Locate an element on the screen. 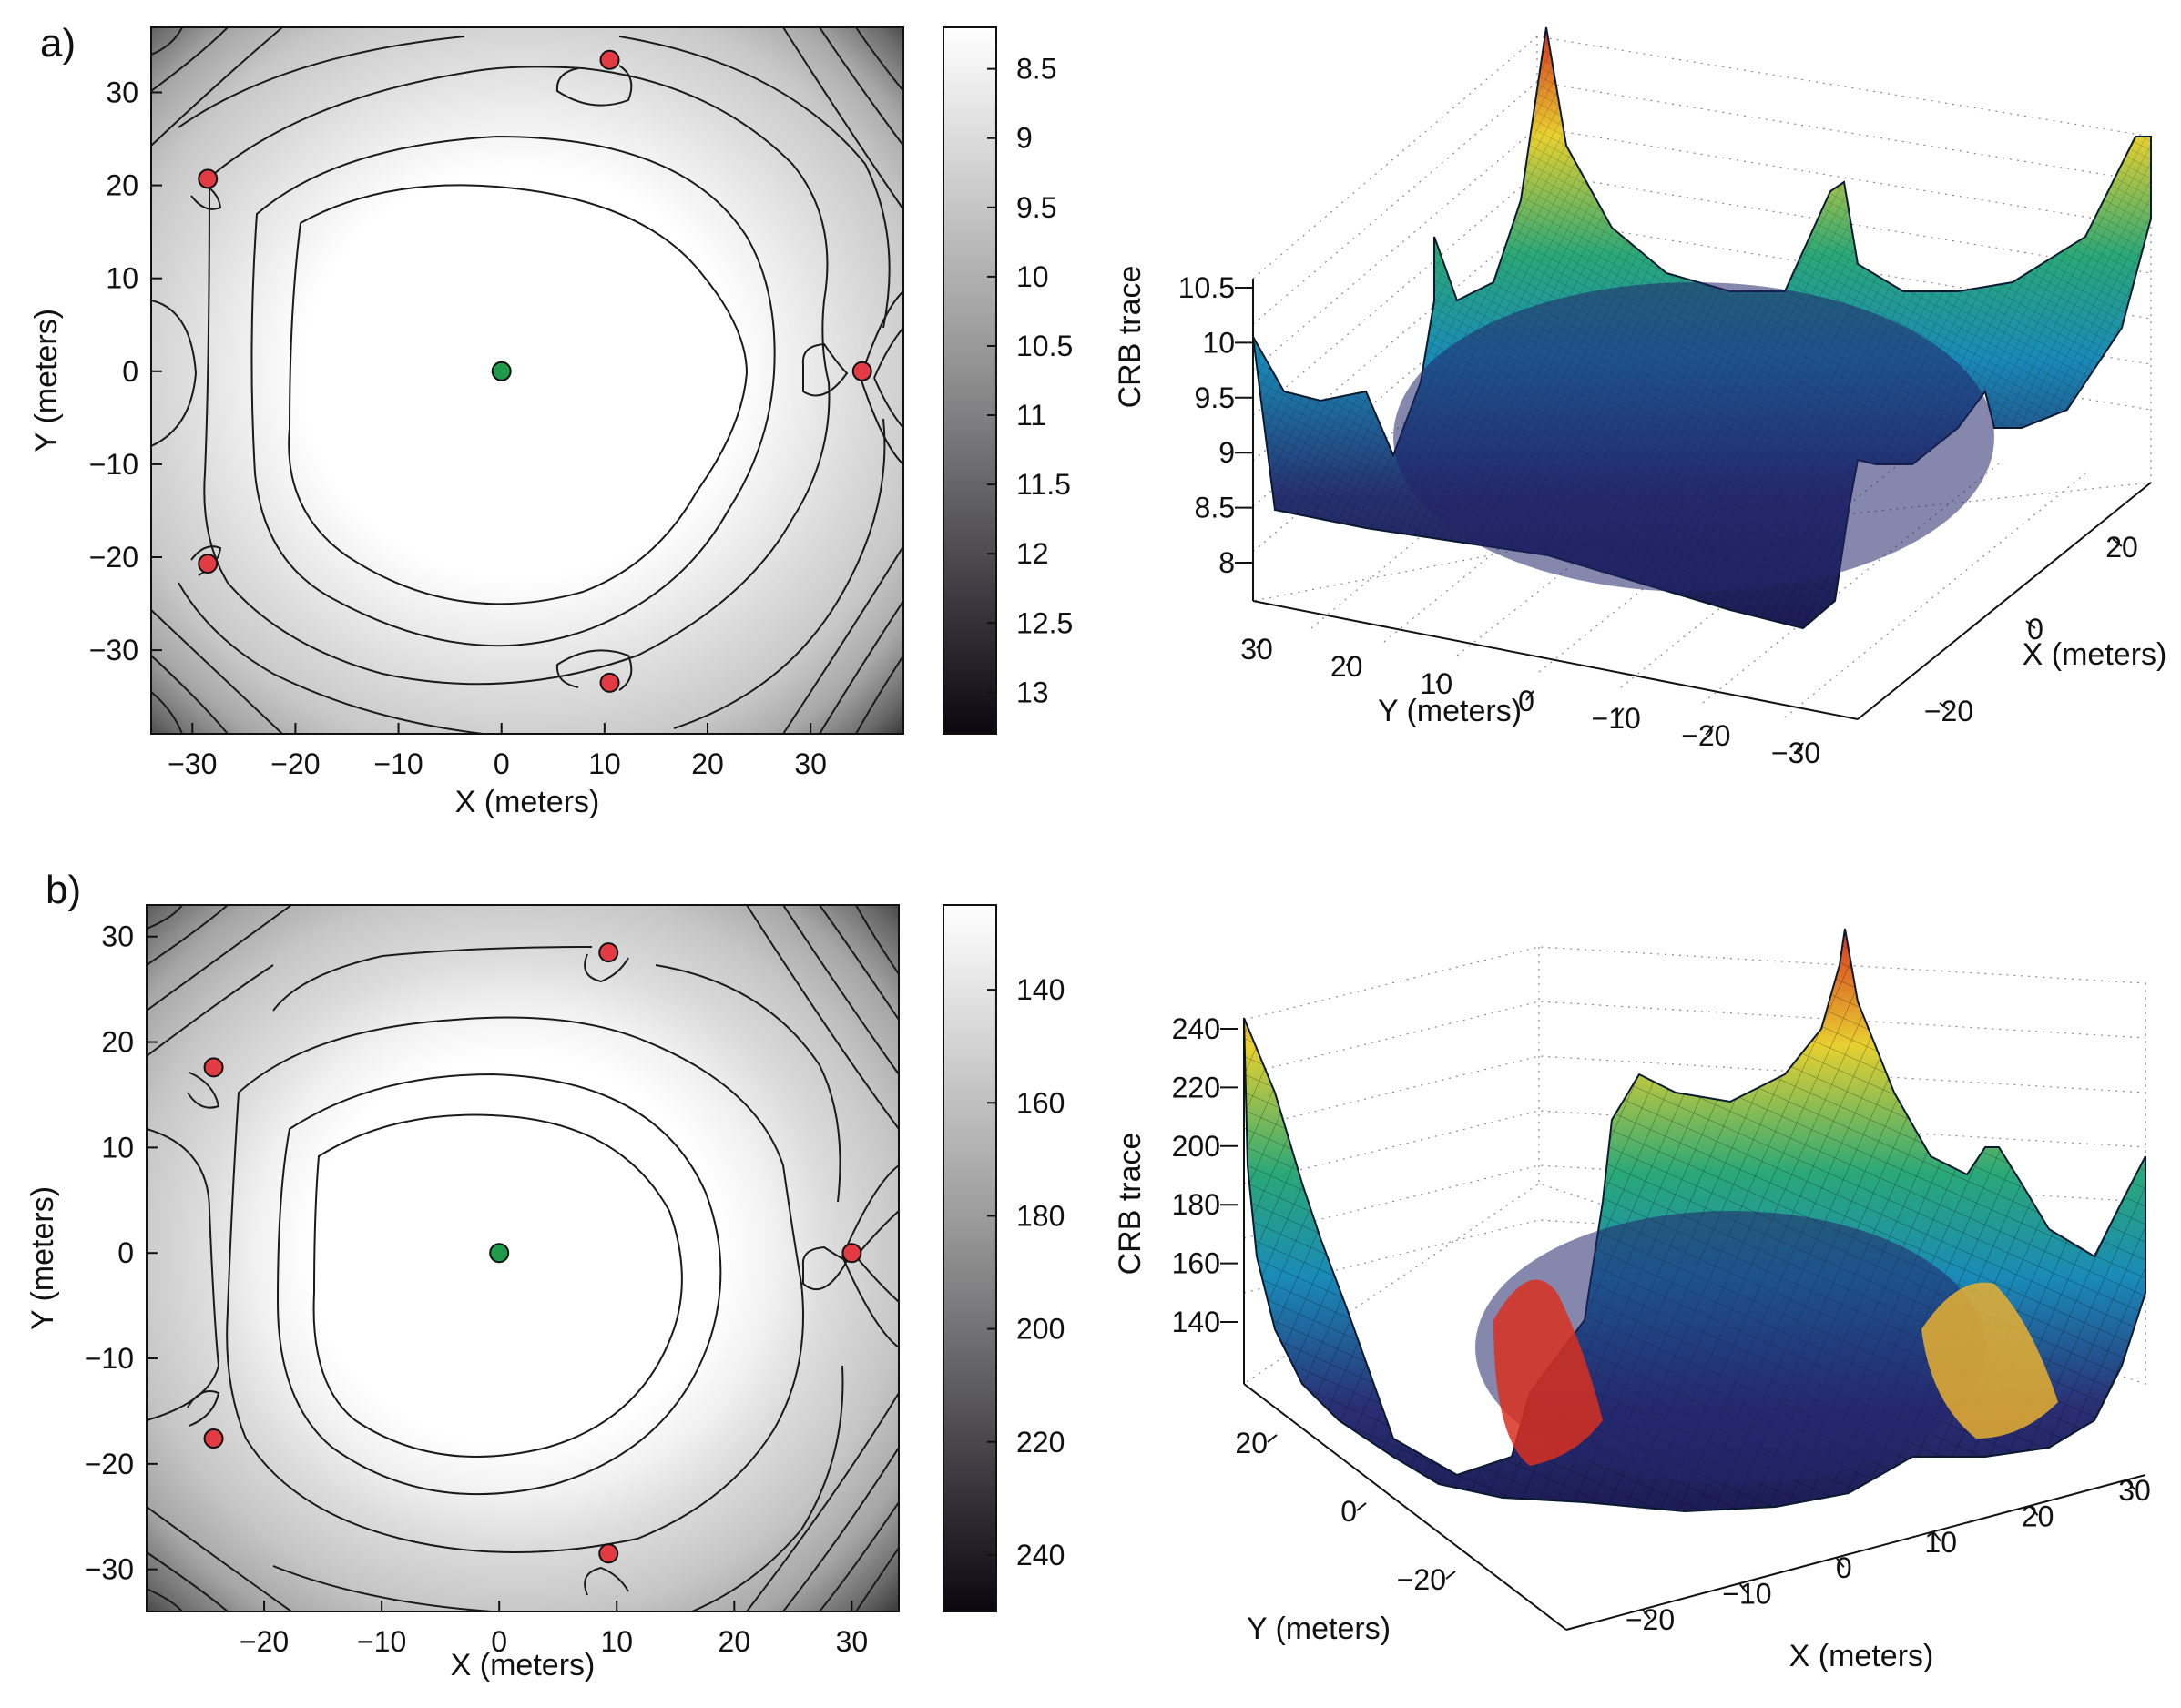 The height and width of the screenshot is (1708, 2181). surface-a-axes is located at coordinates (1702, 499).